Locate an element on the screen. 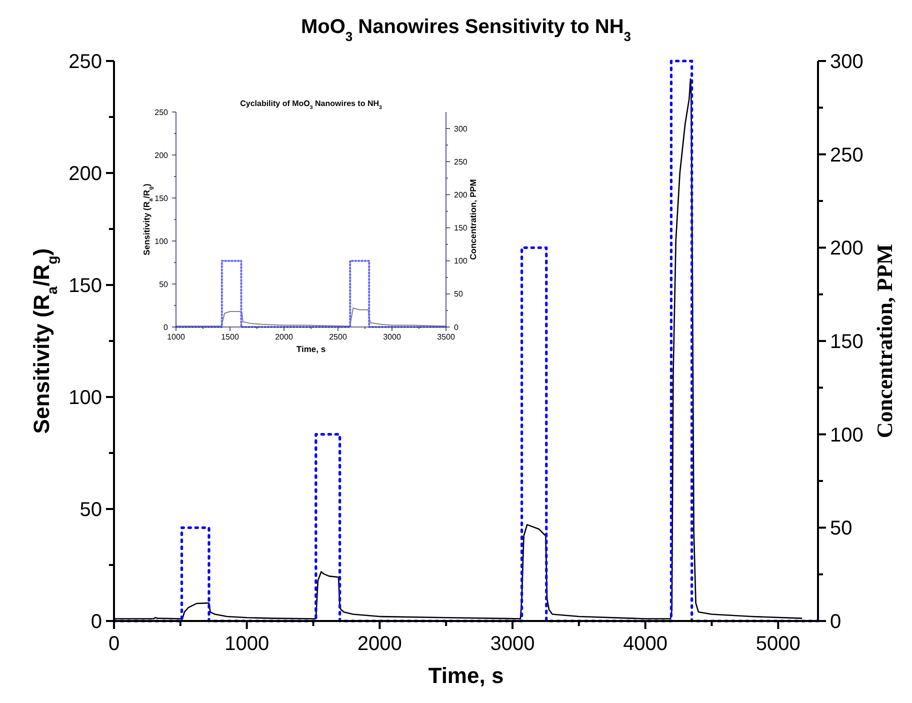 This screenshot has height=703, width=912. x-tick-label: 5000 is located at coordinates (778, 644).